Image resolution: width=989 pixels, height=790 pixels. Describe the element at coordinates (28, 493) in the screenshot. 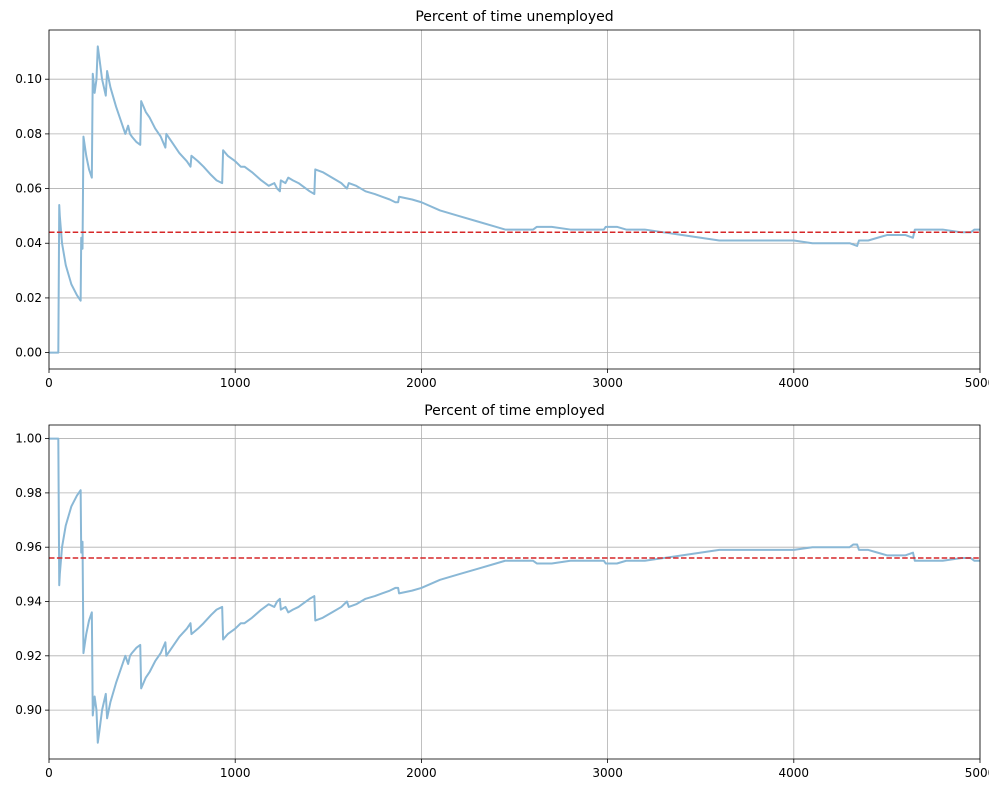

I see `y-tick-label: 0.98` at that location.